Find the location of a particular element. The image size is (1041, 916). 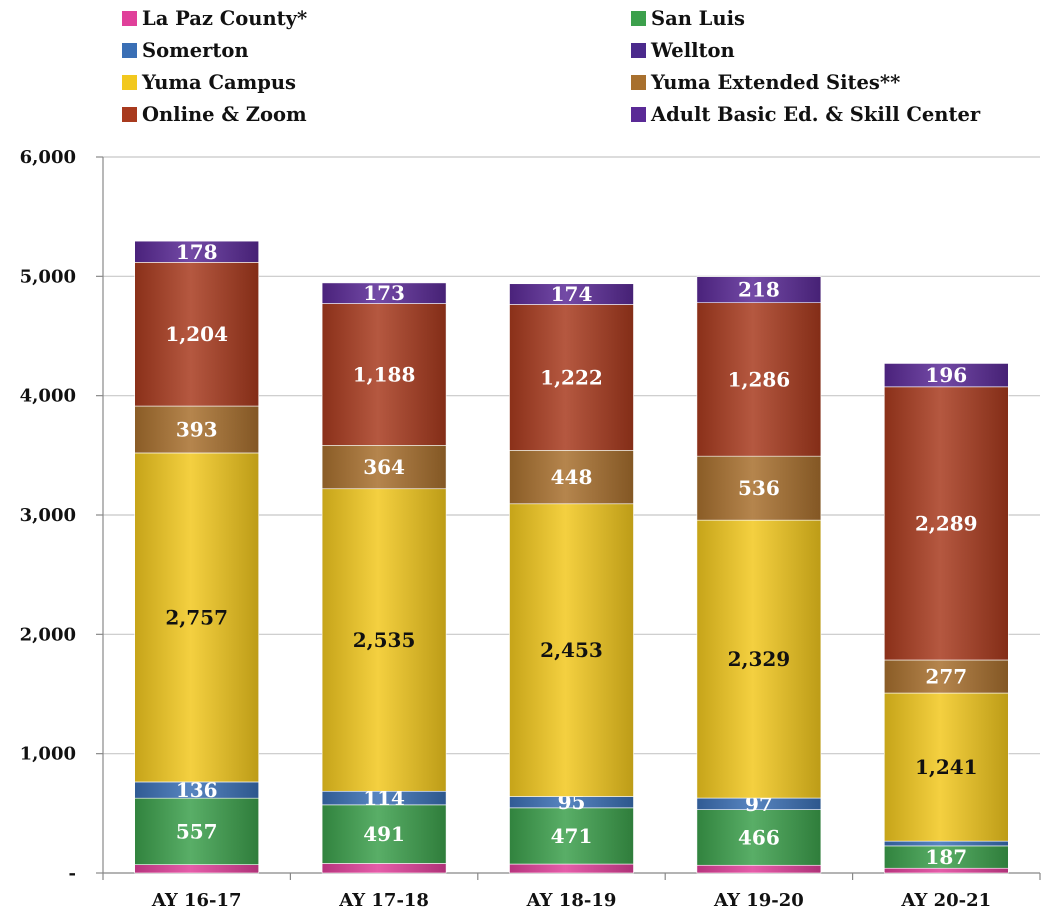

data-label: 1,286 is located at coordinates (759, 379).